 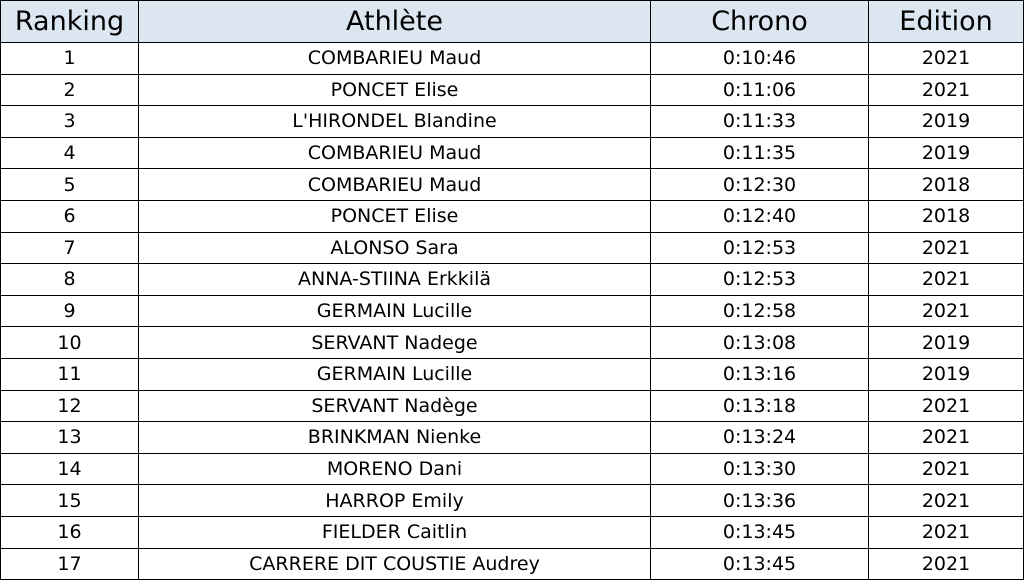 What do you see at coordinates (394, 469) in the screenshot?
I see `athlete-cell: MORENO Dani` at bounding box center [394, 469].